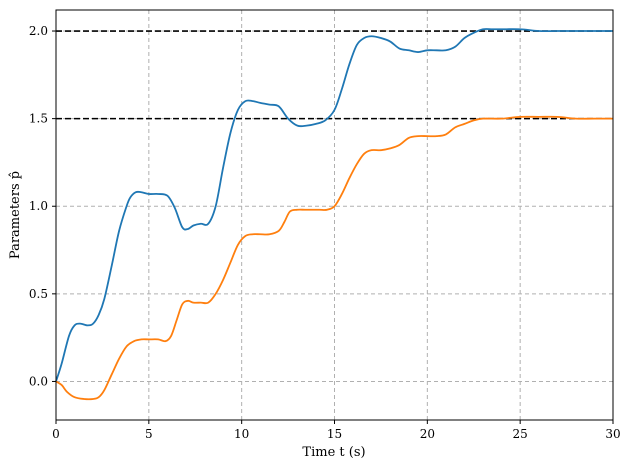  I want to click on x-tick-label-0: 0, so click(56, 434).